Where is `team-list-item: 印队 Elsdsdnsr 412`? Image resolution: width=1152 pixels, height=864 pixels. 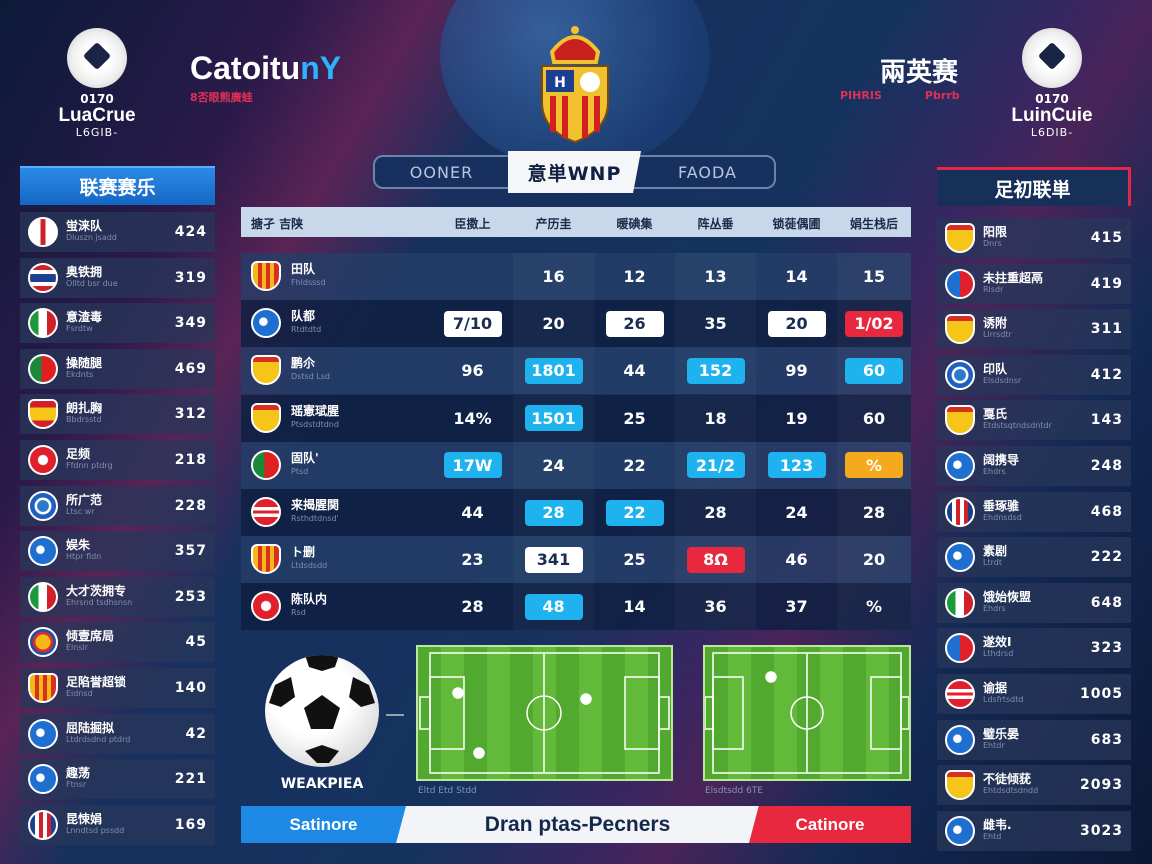
team-list-item: 印队 Elsdsdnsr 412 is located at coordinates (1034, 374).